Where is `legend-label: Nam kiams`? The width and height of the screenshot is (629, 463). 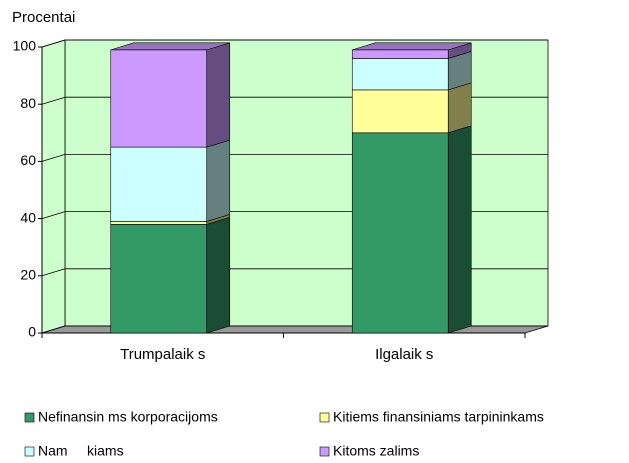 legend-label: Nam kiams is located at coordinates (81, 451).